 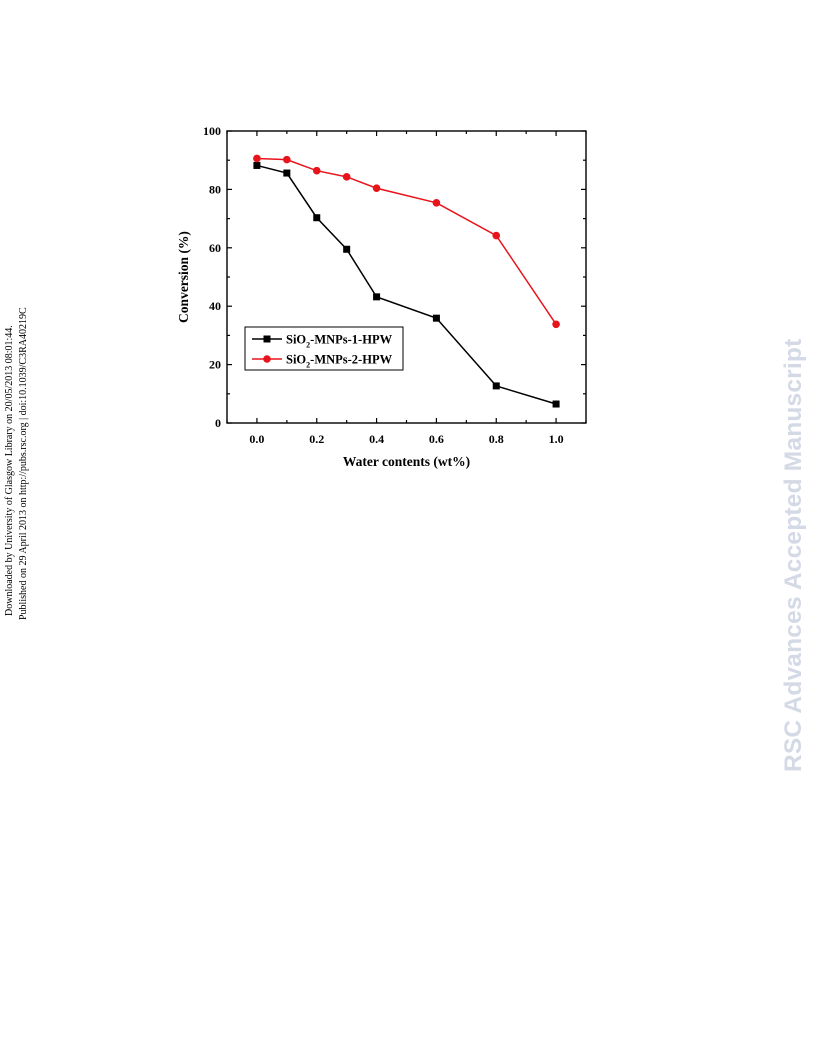 I want to click on legend-label-1: SiO2-MNPs-1-HPW, so click(x=339, y=341).